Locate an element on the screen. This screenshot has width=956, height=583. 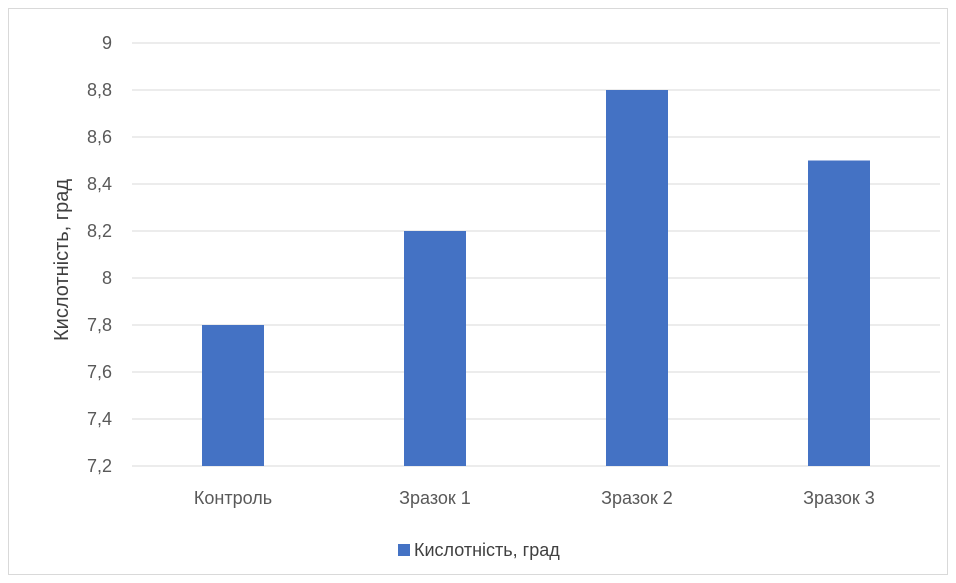
y-tick-label: 8,2 is located at coordinates (99, 231).